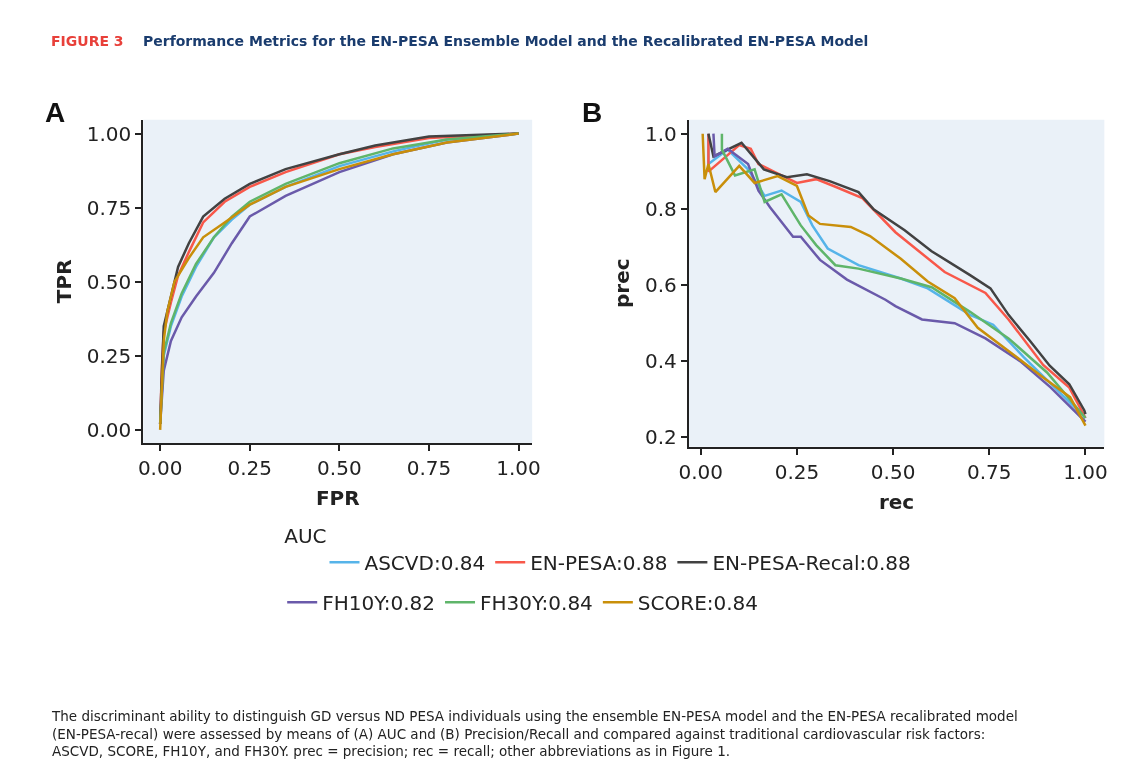  What do you see at coordinates (661, 209) in the screenshot?
I see `y-tick-label: 0.8` at bounding box center [661, 209].